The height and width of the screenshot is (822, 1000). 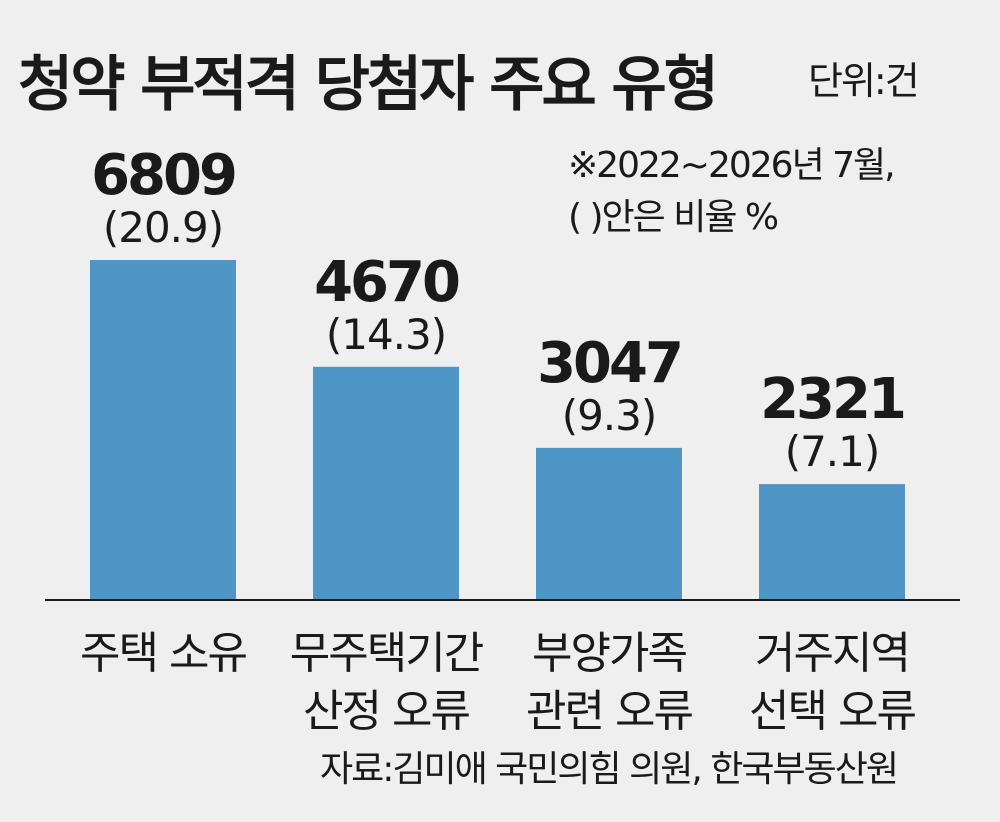 What do you see at coordinates (386, 282) in the screenshot?
I see `value-label-2: 4670` at bounding box center [386, 282].